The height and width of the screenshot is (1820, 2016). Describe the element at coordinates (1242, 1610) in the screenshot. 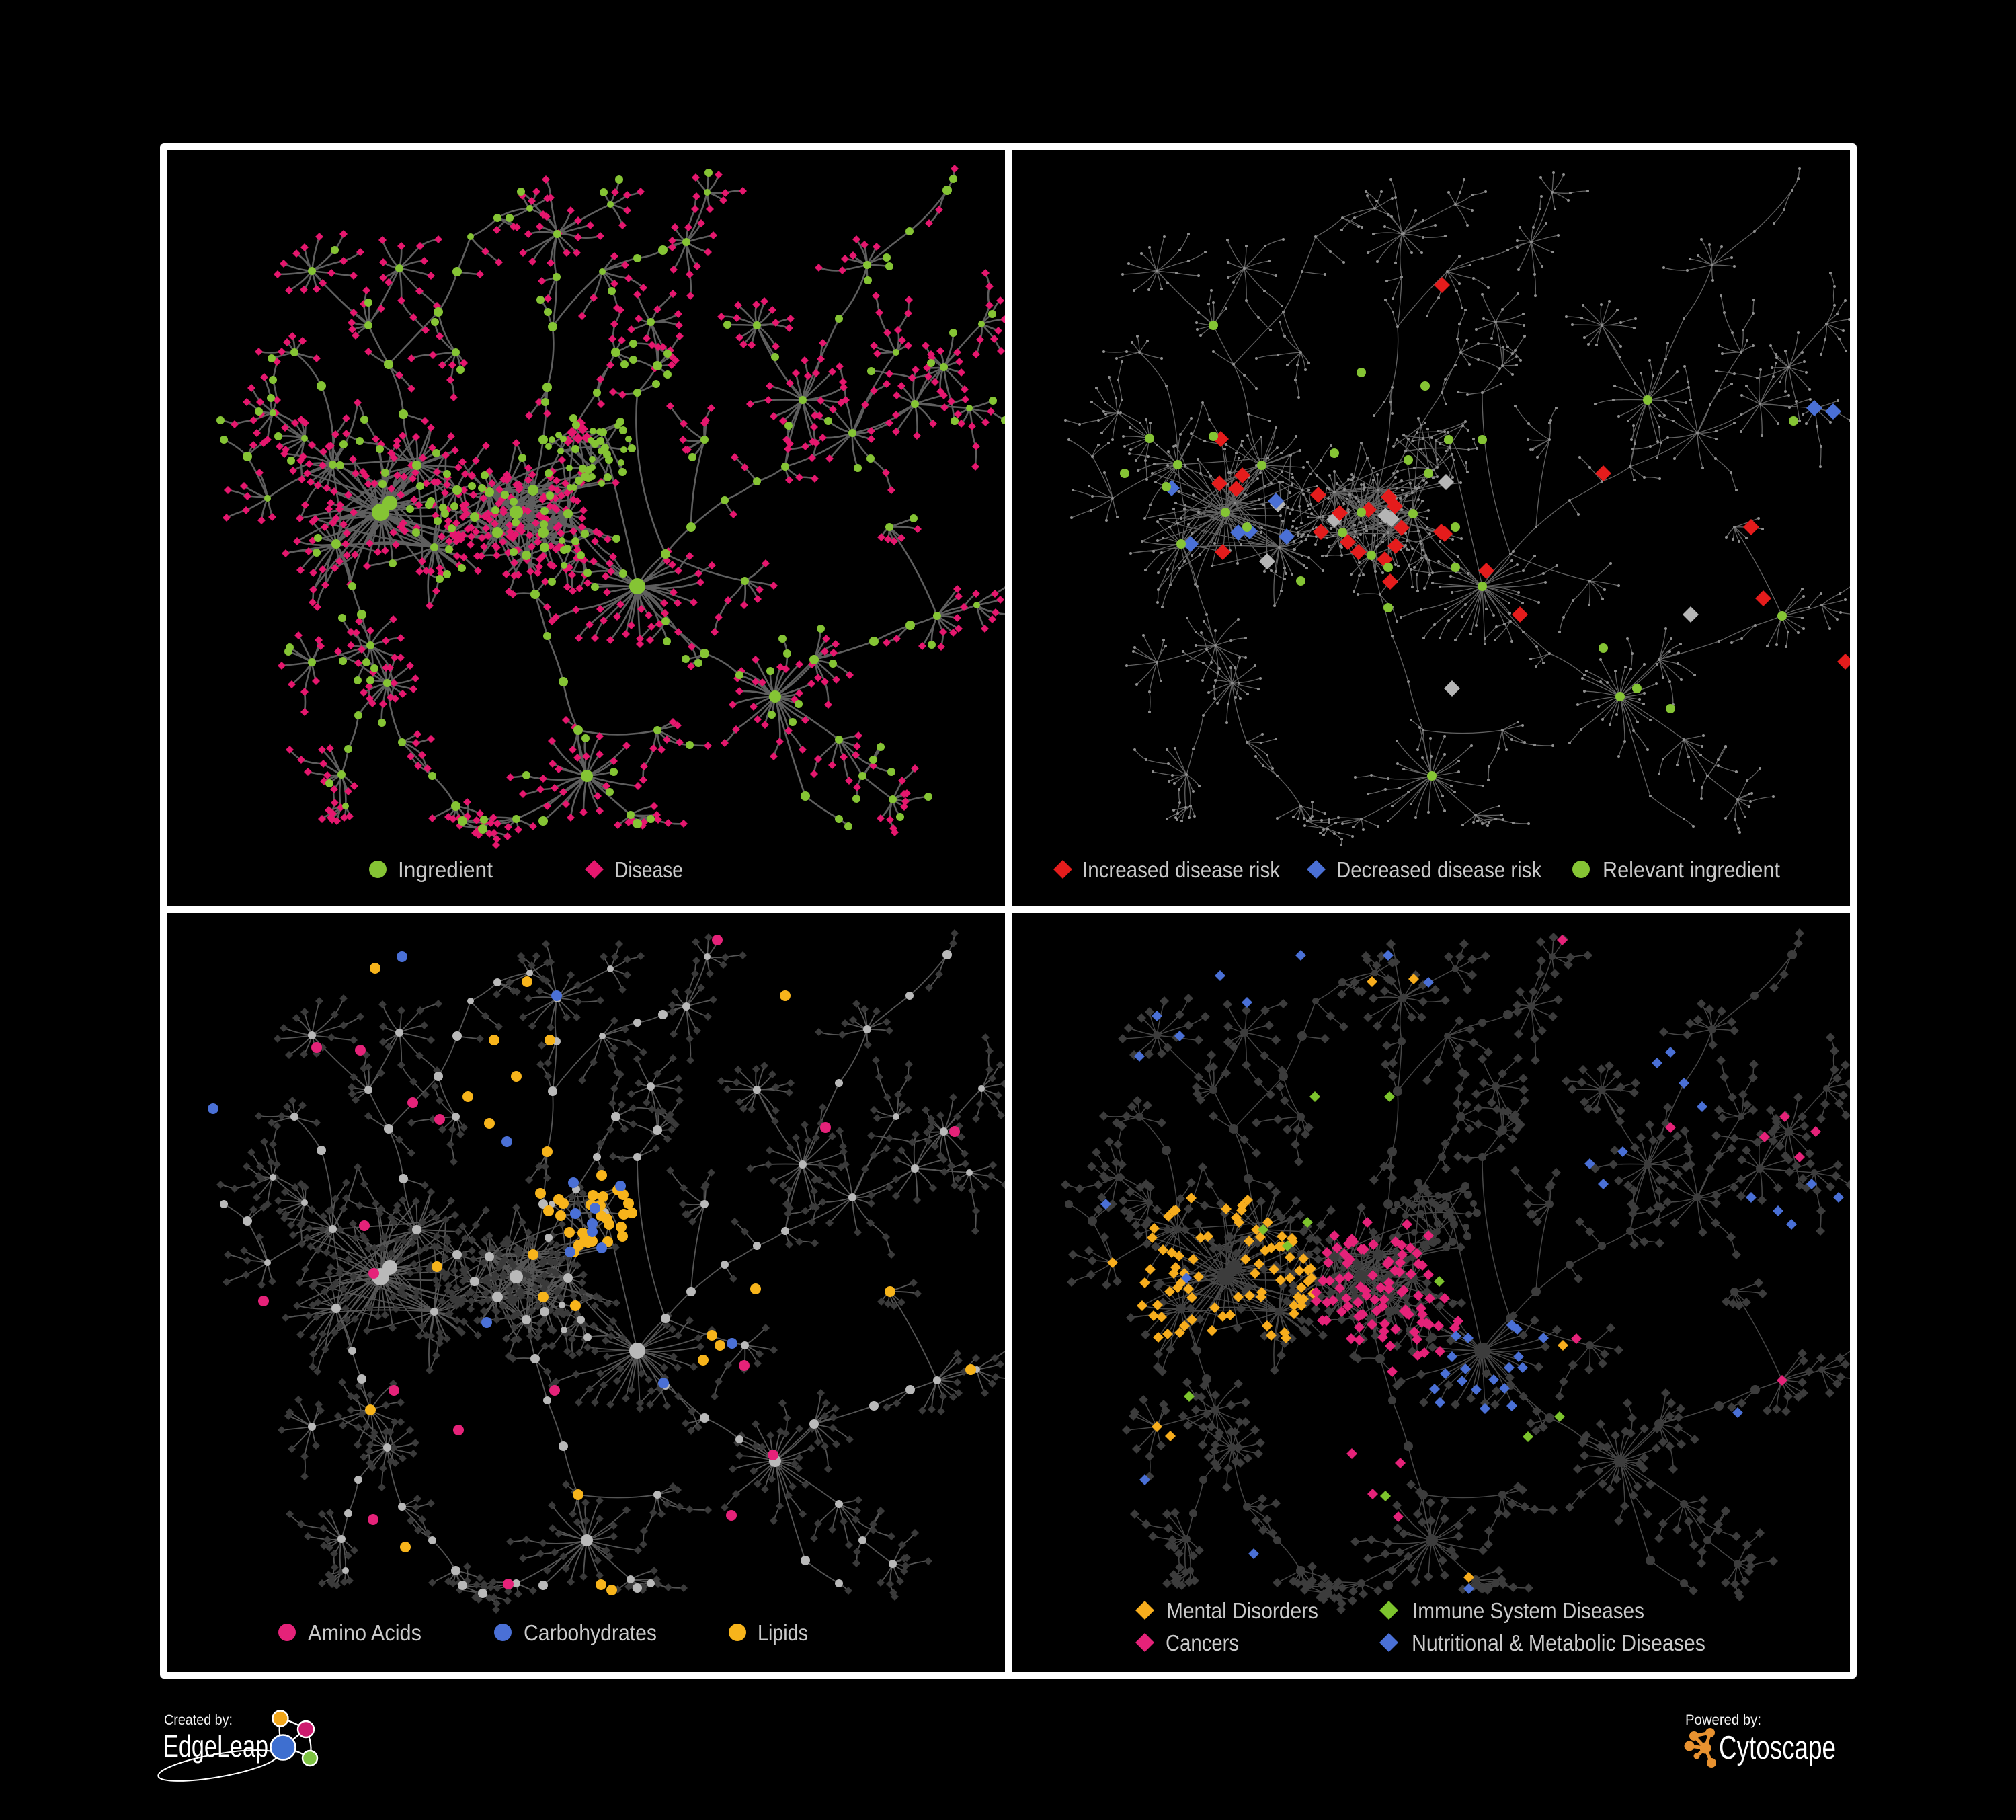

I see `svg-text: Mental Disorders` at that location.